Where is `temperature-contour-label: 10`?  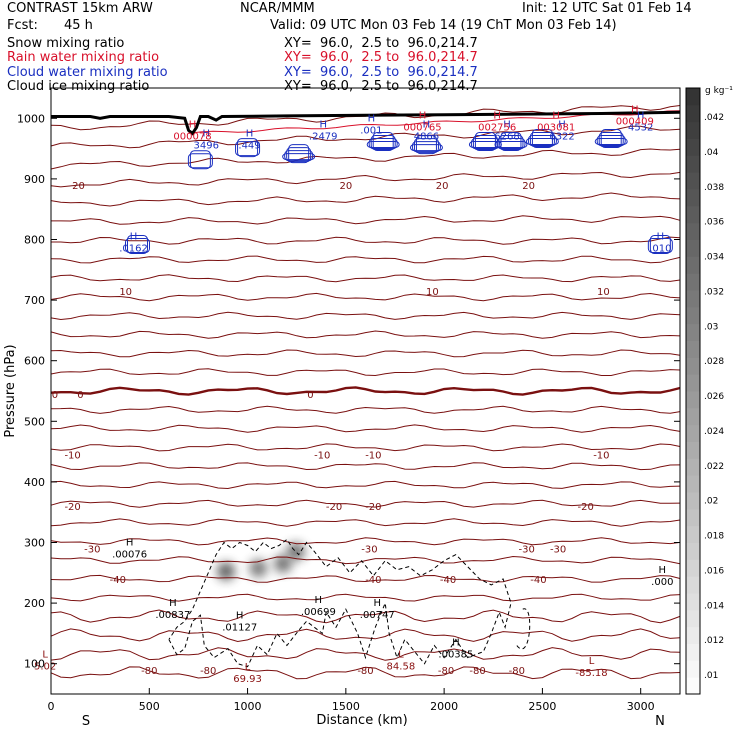 temperature-contour-label: 10 is located at coordinates (603, 292).